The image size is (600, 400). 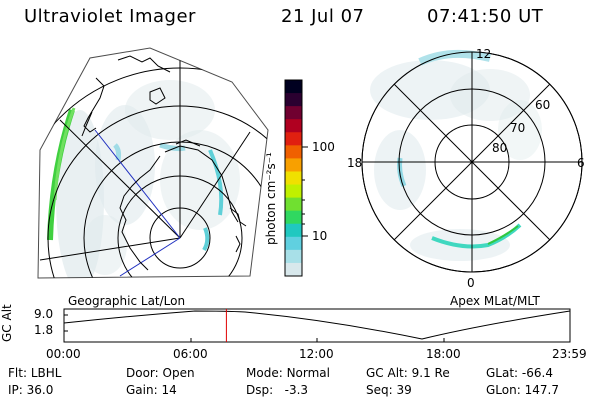 I want to click on colorbar-tick-10: 10, so click(x=320, y=236).